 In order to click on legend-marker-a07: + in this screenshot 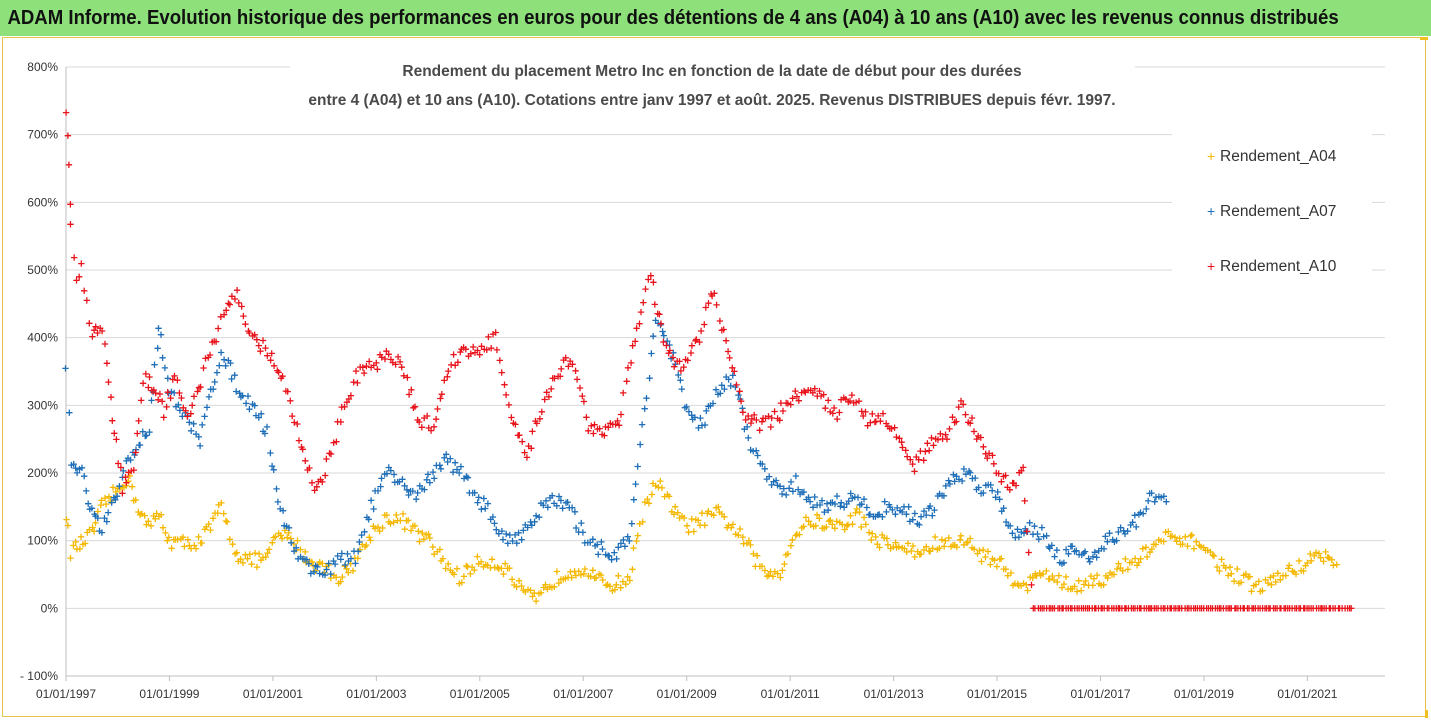, I will do `click(1211, 211)`.